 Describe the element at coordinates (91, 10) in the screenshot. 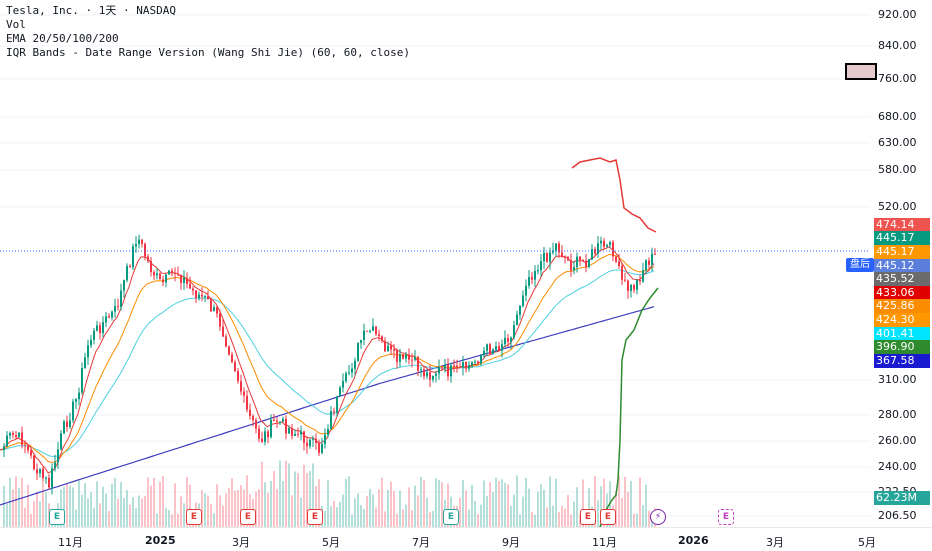

I see `symbol-legend: Tesla, Inc. · 1天 · NASDAQ` at that location.